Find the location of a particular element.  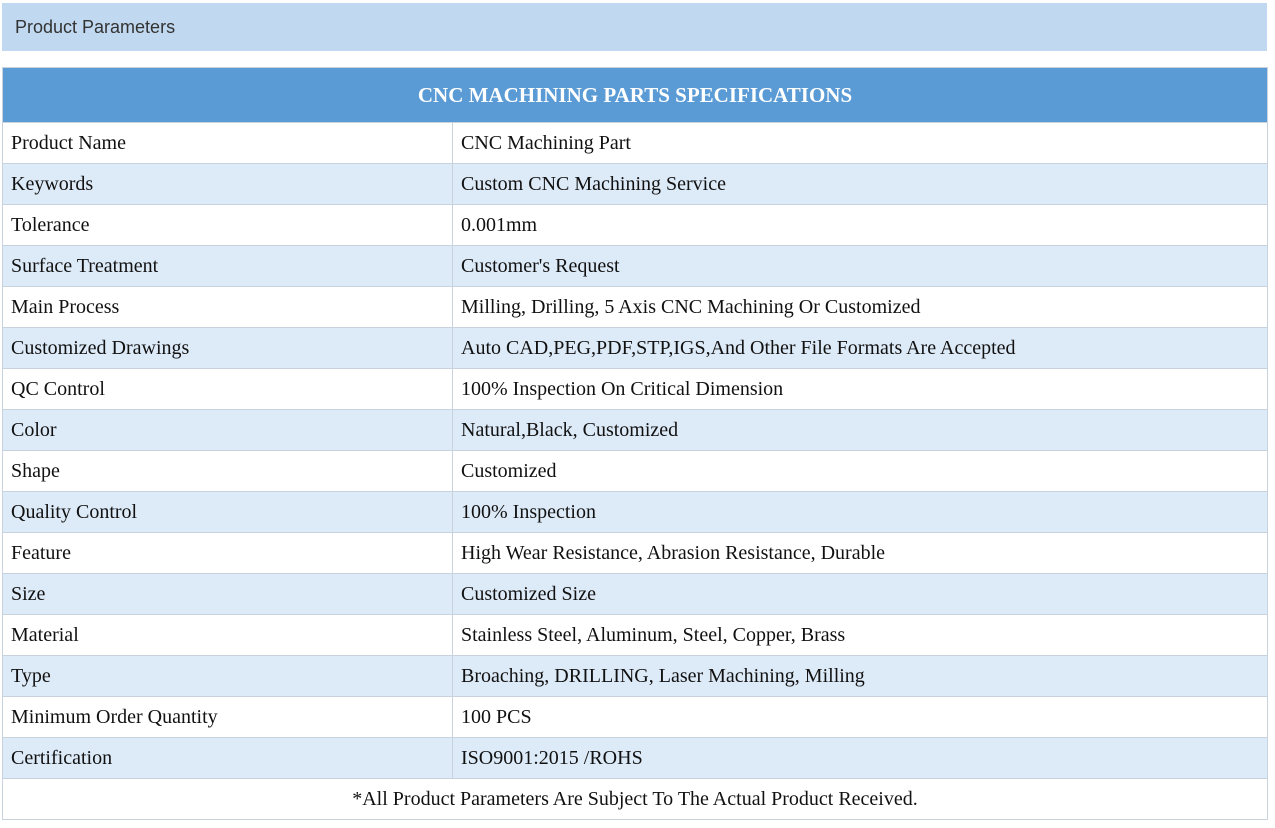

table-header-row: CNC MACHINING PARTS SPECIFICATIONS is located at coordinates (635, 95).